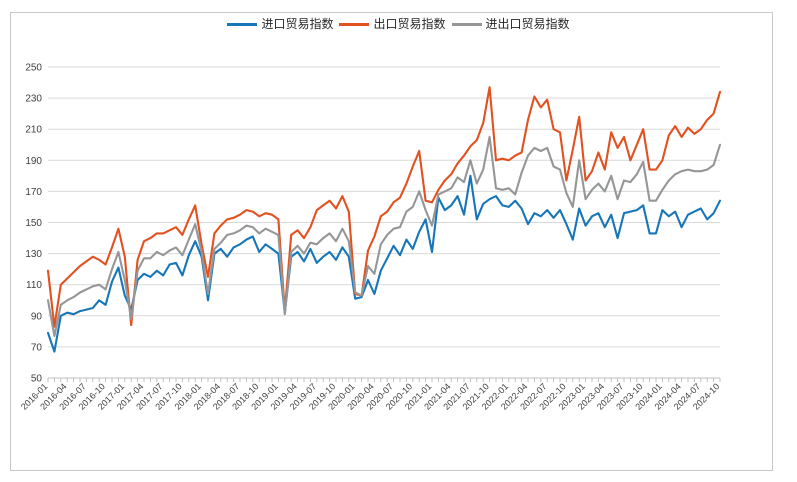 This screenshot has width=797, height=482. What do you see at coordinates (37, 347) in the screenshot?
I see `y-axis-label-70: 70` at bounding box center [37, 347].